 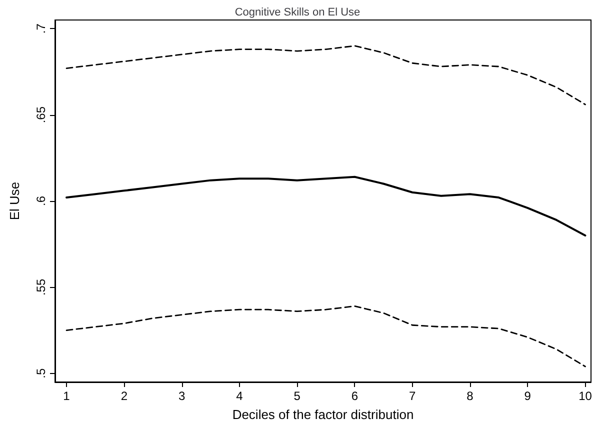 I want to click on y-tick-label: .65, so click(x=41, y=115).